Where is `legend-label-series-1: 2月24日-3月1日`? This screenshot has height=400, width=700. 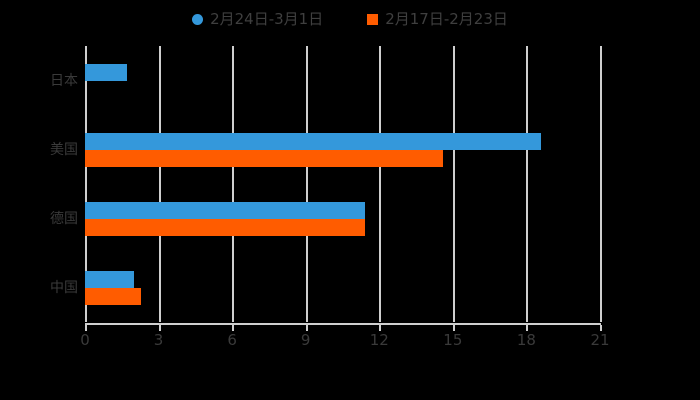
legend-label-series-1: 2月24日-3月1日 is located at coordinates (267, 18).